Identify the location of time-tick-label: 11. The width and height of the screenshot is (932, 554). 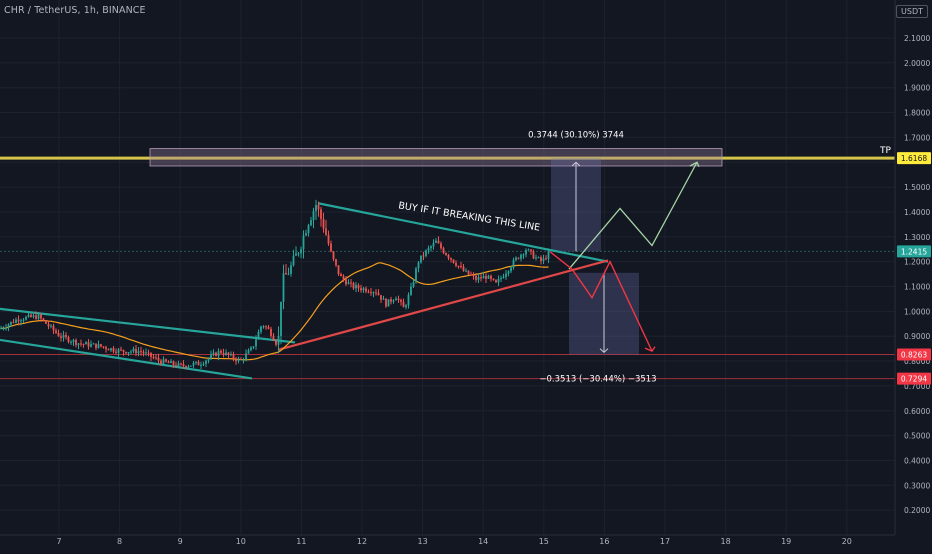
(301, 541).